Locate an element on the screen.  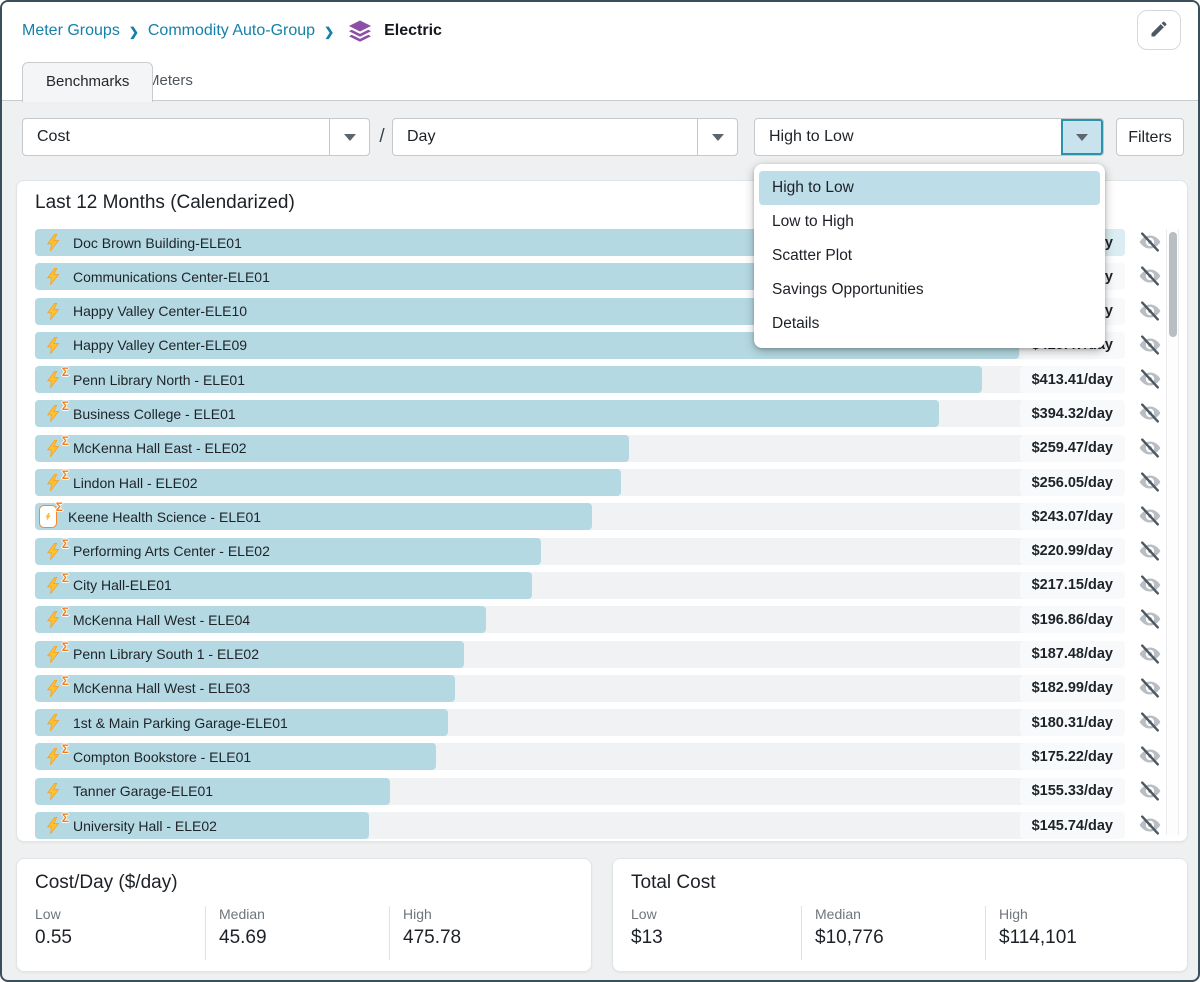
metric-select: Cost is located at coordinates (196, 137).